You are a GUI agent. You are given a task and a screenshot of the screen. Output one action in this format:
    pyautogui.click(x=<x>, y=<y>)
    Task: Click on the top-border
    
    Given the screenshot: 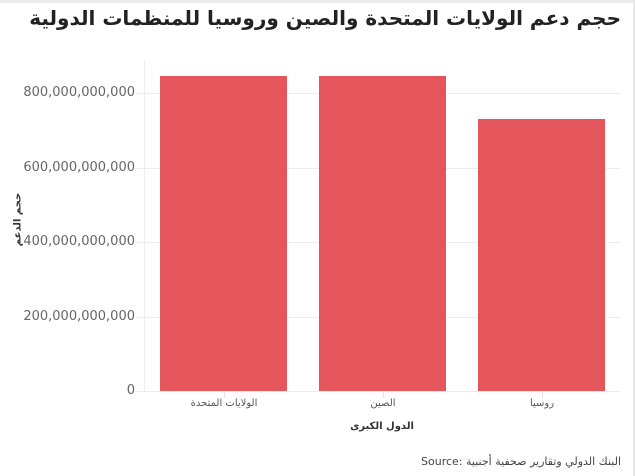 What is the action you would take?
    pyautogui.click(x=317, y=1)
    